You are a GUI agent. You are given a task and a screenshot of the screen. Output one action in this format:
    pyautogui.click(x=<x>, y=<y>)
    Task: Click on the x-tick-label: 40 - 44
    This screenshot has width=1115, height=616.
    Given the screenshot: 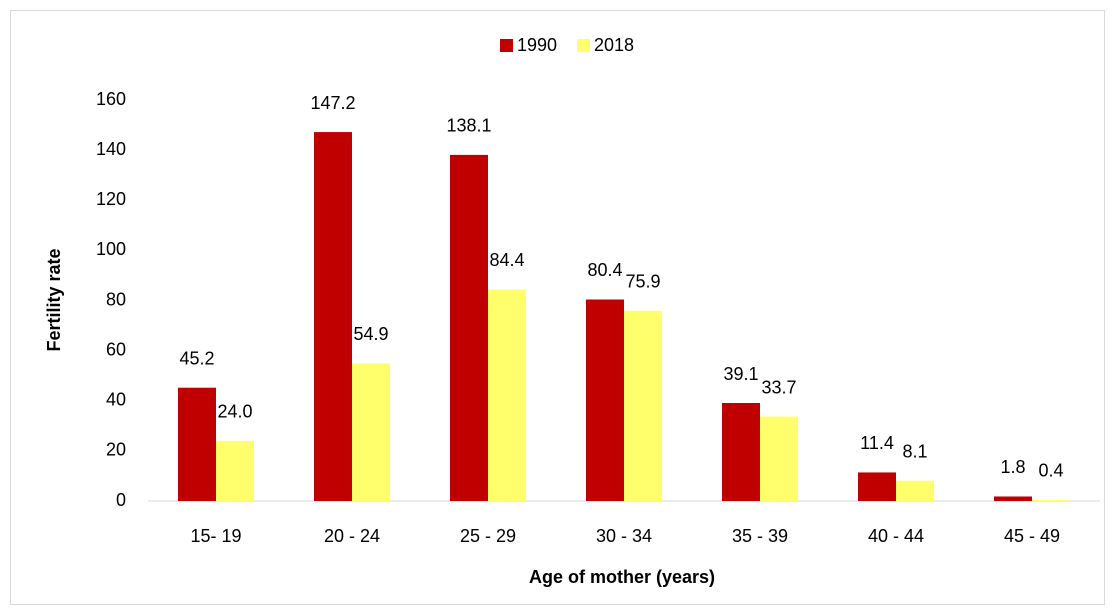 What is the action you would take?
    pyautogui.click(x=896, y=536)
    